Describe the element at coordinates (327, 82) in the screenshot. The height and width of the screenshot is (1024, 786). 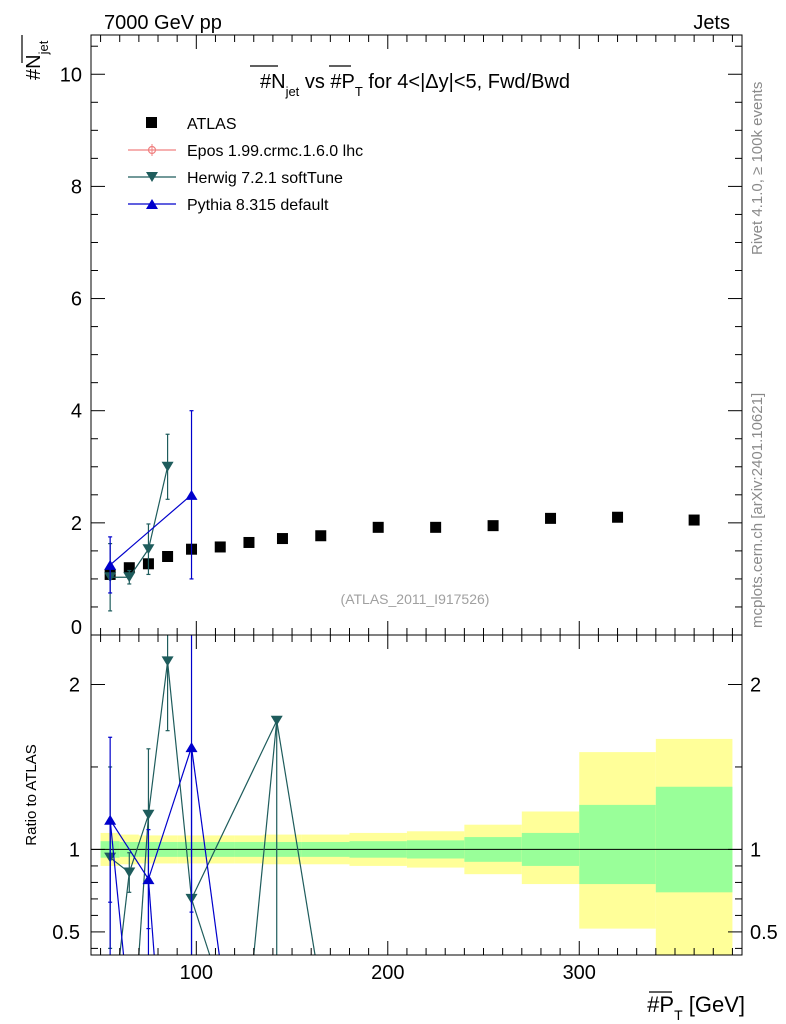
I see `title-vs: vs #P` at that location.